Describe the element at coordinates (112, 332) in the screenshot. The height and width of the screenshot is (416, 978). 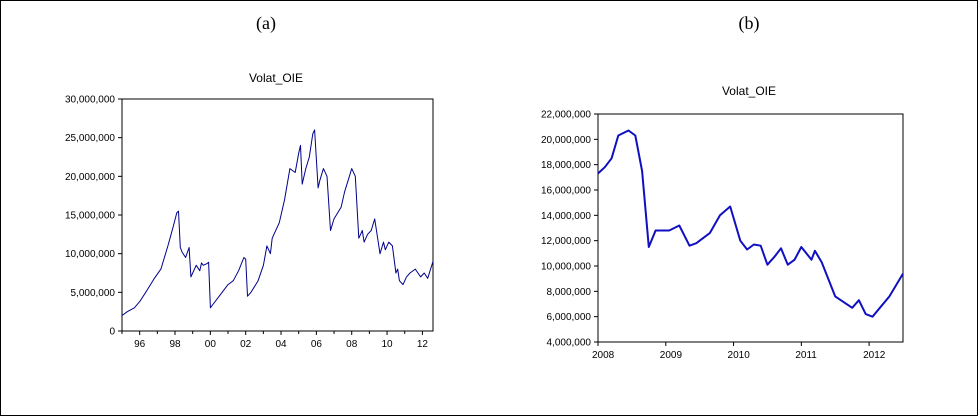
I see `chart-a-y-tick-label: 0` at that location.